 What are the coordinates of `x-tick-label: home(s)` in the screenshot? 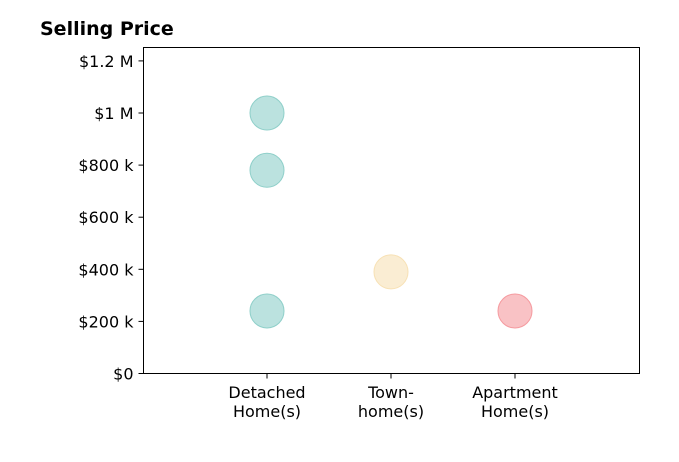 It's located at (391, 411).